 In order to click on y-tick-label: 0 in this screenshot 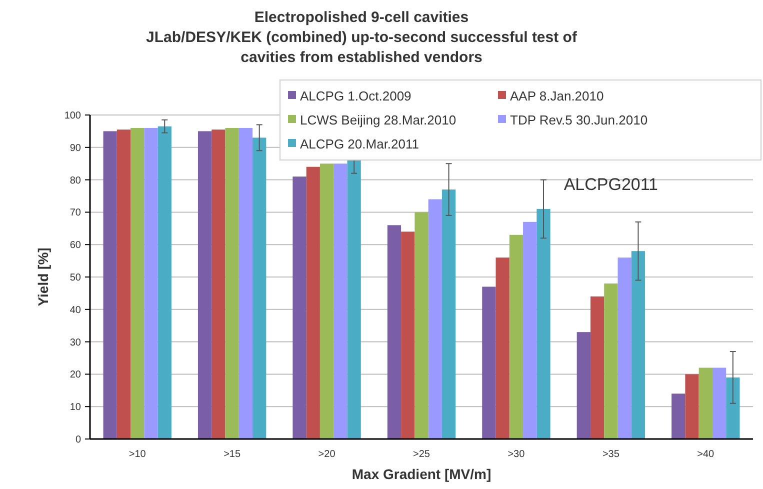, I will do `click(78, 440)`.